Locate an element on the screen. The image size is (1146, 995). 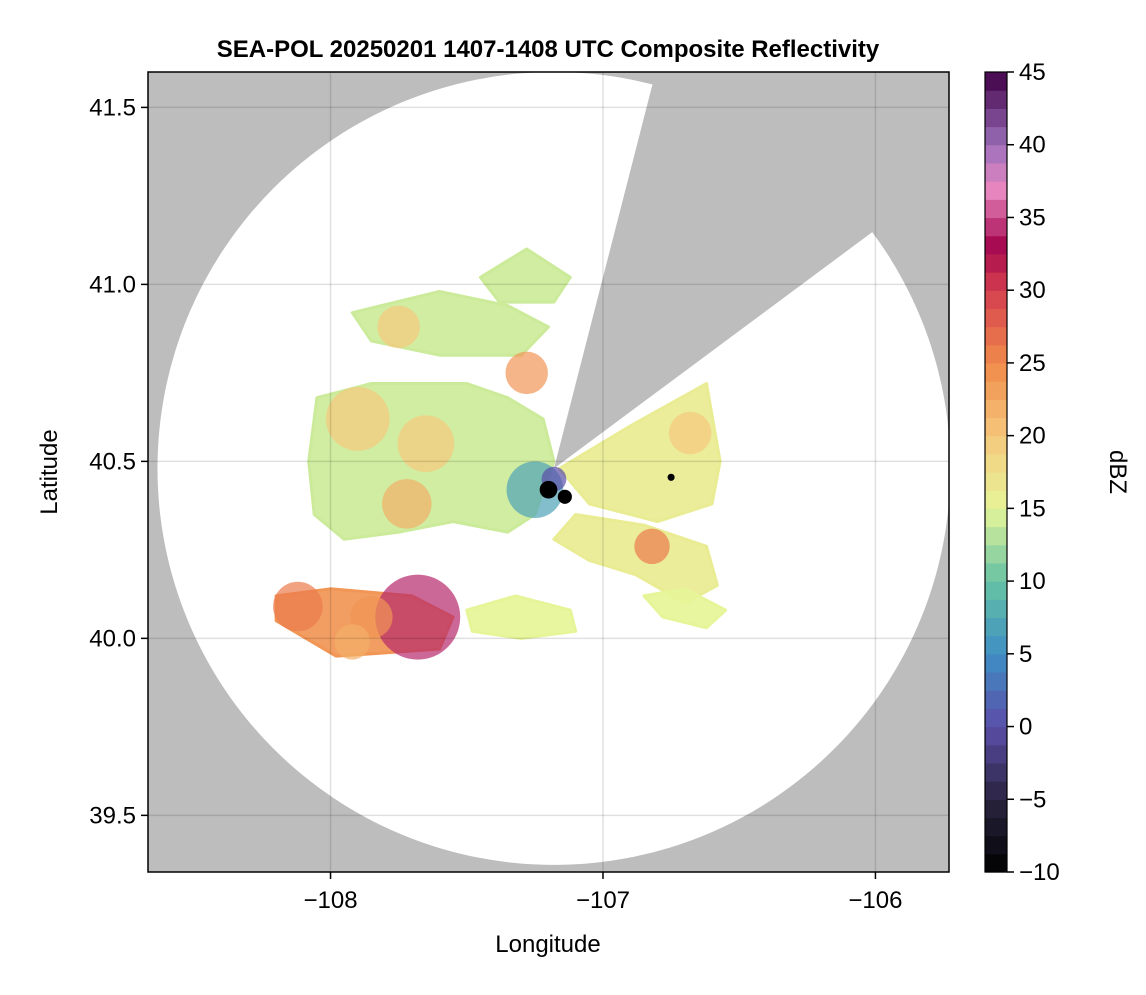
y-axis: 39.5 40.0 40.5 41.0 41.5 is located at coordinates (118, 461).